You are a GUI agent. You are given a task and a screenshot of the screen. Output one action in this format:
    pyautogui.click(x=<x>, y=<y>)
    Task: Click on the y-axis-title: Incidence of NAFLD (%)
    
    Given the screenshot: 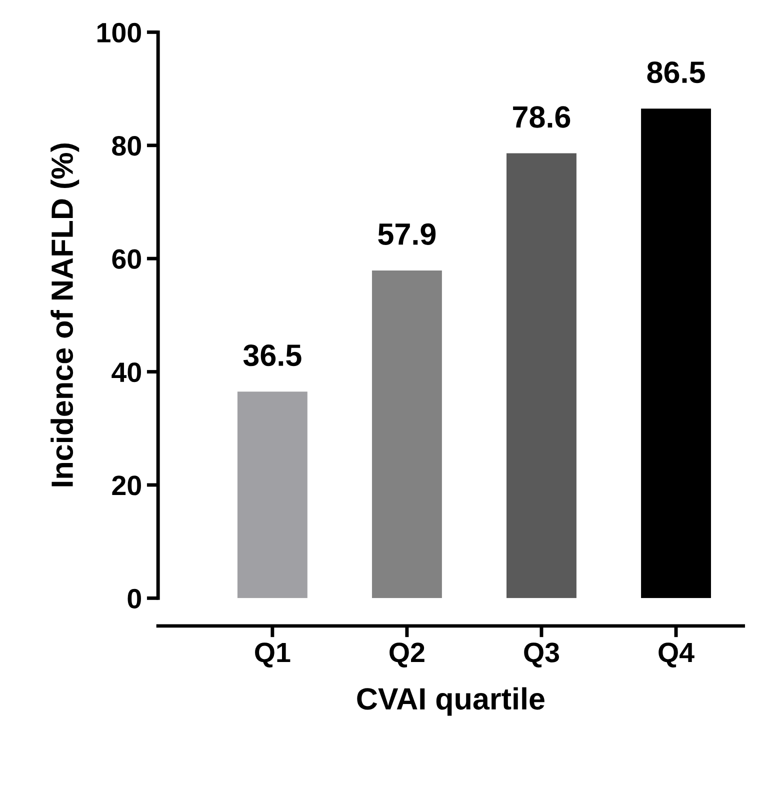 What is the action you would take?
    pyautogui.click(x=65, y=315)
    